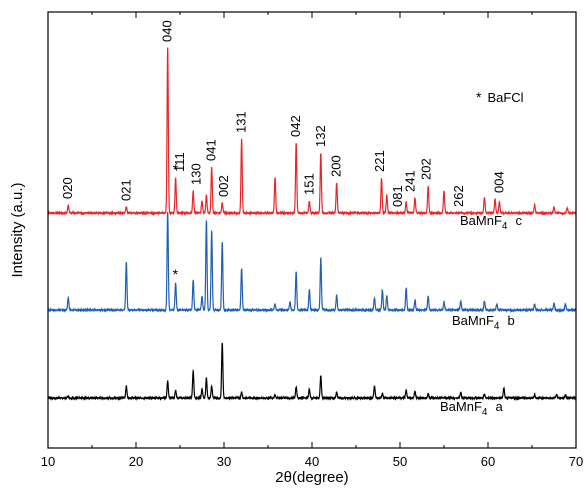 The image size is (586, 492). I want to click on peak-label: 021, so click(125, 190).